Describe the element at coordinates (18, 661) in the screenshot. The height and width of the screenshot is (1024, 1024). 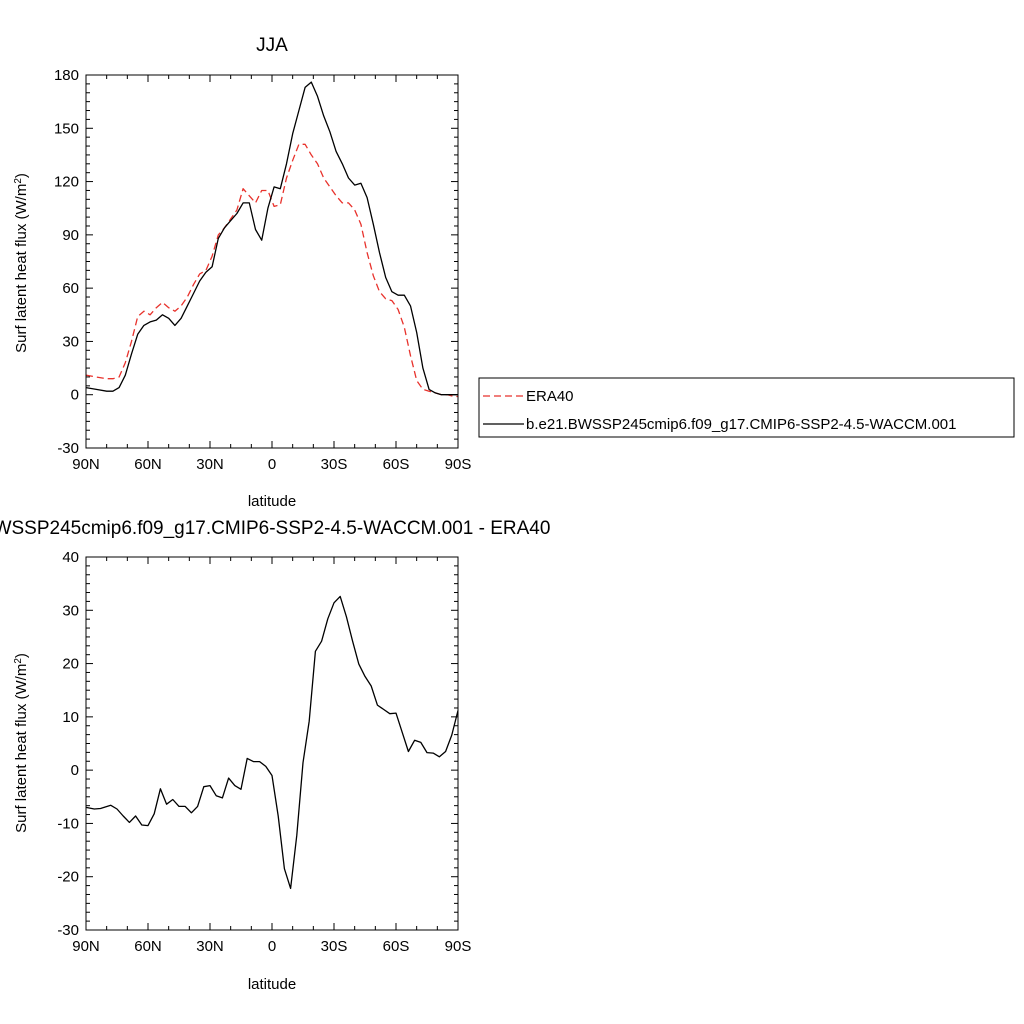
I see `bottom-ylabel-sup: 2` at that location.